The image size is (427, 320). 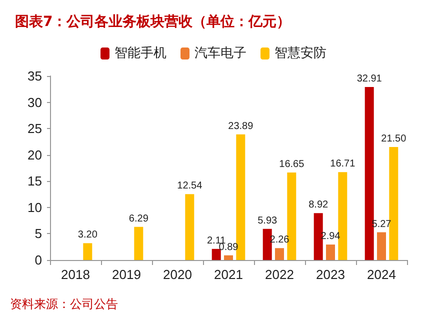 I want to click on x-tick-label: 2021, so click(x=228, y=274).